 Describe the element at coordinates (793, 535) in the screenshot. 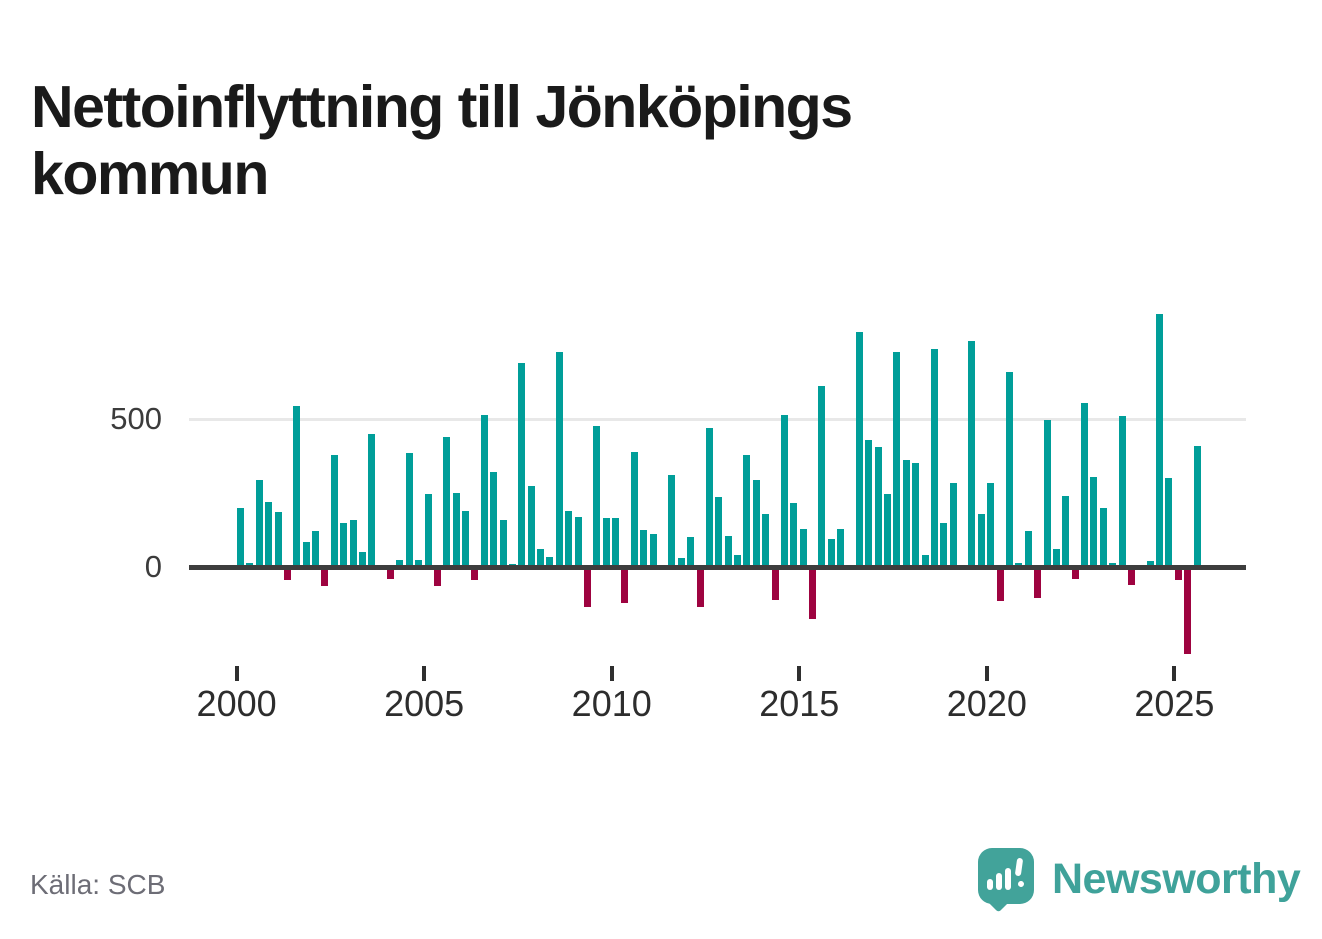

I see `bar-2014Q4` at that location.